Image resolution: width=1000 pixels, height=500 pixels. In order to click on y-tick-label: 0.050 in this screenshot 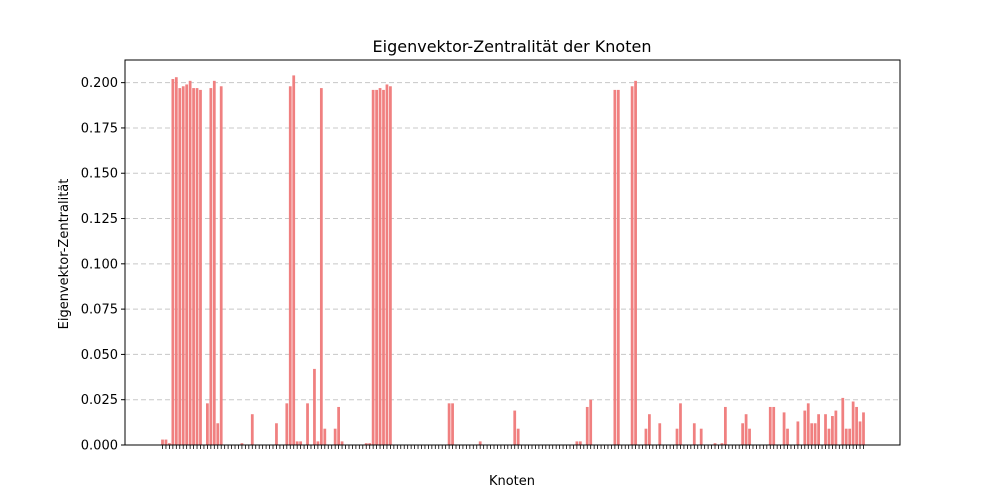, I will do `click(99, 355)`.